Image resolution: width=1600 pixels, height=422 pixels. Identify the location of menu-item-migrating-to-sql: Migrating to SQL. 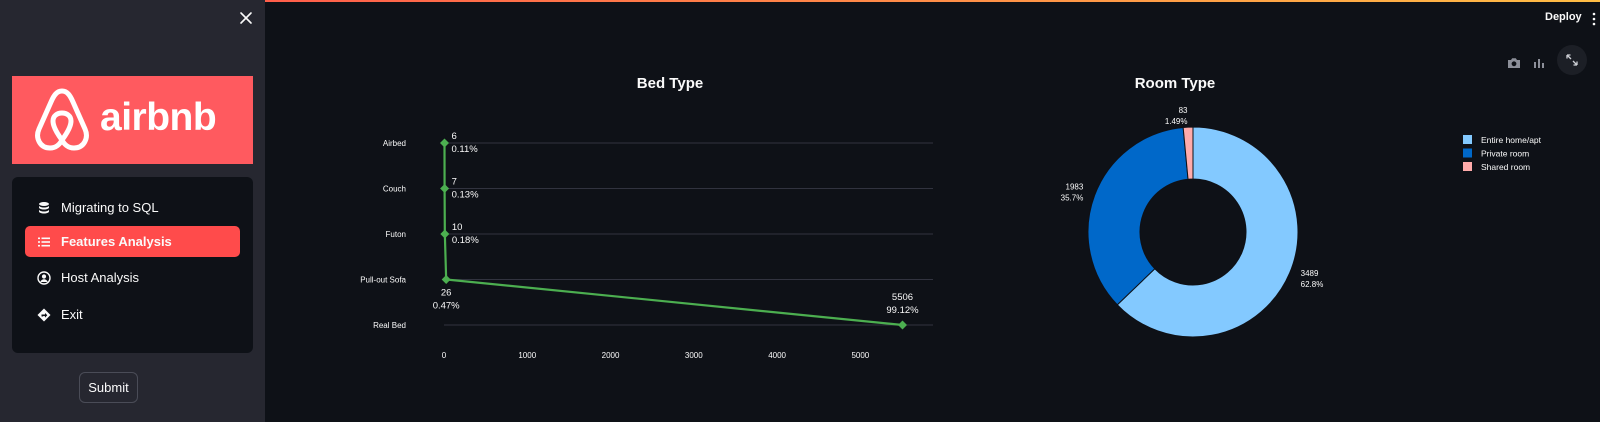
(132, 207).